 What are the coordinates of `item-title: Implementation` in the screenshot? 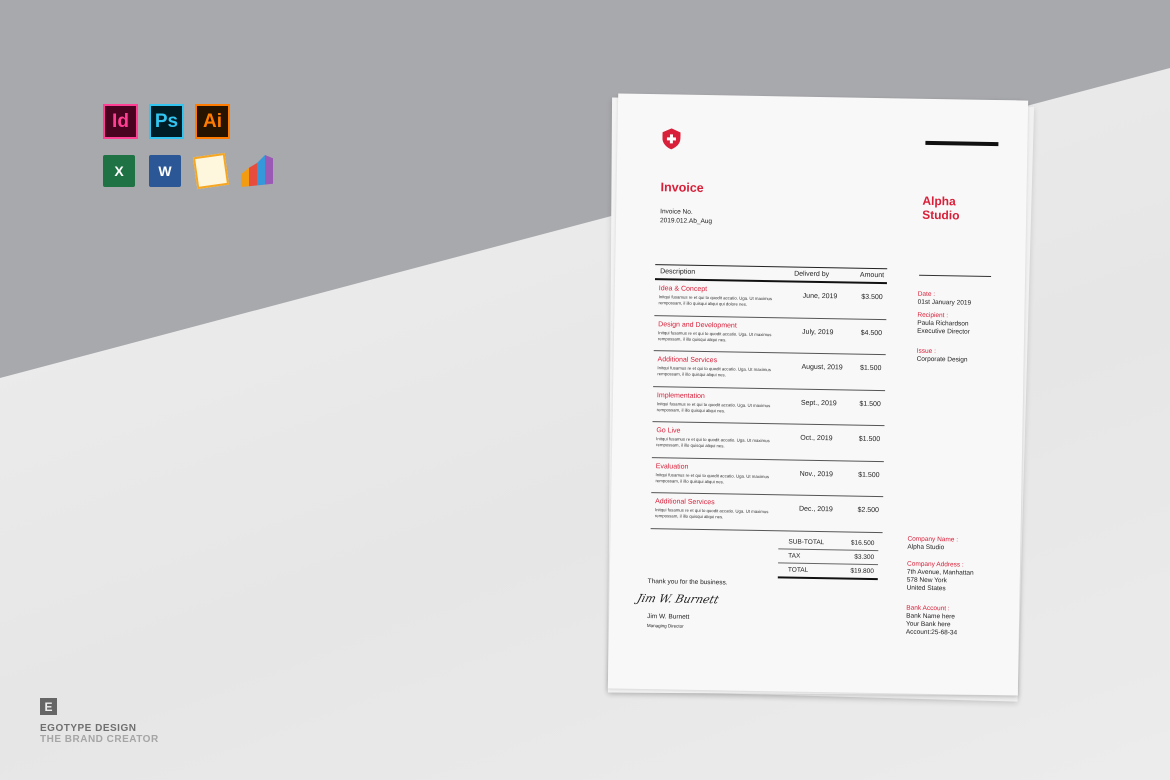 It's located at (680, 395).